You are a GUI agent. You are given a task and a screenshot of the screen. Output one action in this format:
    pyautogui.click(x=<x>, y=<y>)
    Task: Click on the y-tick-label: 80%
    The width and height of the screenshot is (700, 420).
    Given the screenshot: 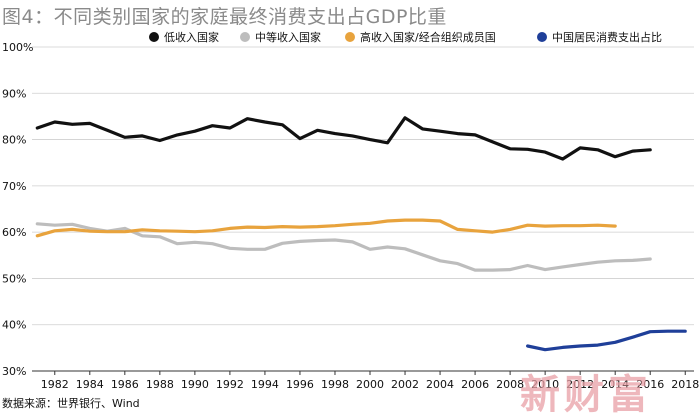 What is the action you would take?
    pyautogui.click(x=14, y=140)
    